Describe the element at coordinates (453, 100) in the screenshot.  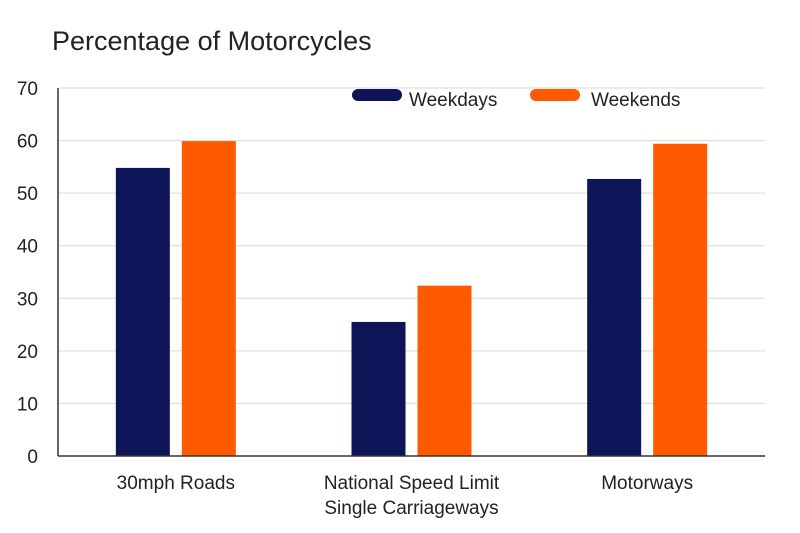
I see `legend-label-weekdays: Weekdays` at that location.